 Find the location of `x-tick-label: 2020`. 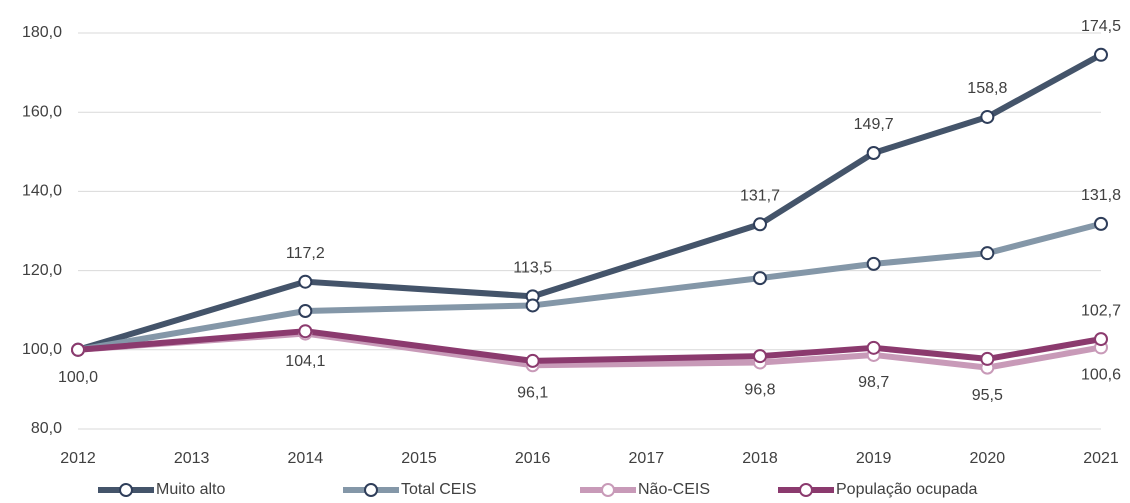

x-tick-label: 2020 is located at coordinates (988, 458).